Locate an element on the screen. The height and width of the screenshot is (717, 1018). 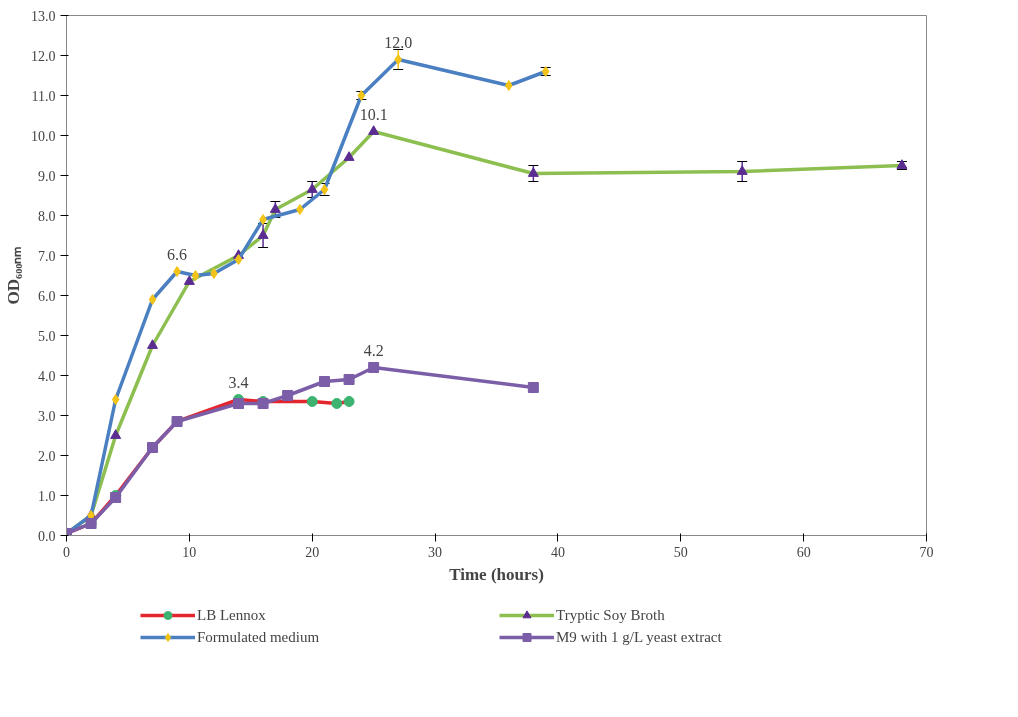
x-tick-label: 70 is located at coordinates (926, 552).